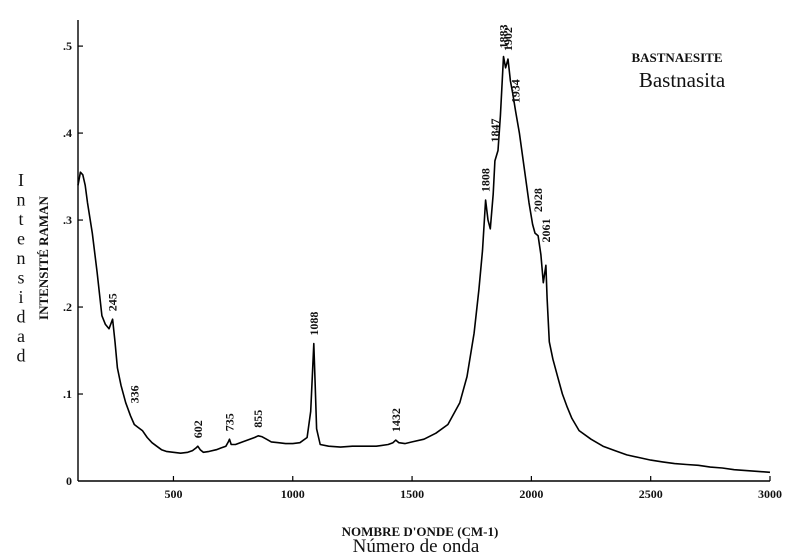 Image resolution: width=800 pixels, height=552 pixels. What do you see at coordinates (67, 46) in the screenshot?
I see `y-tick-label: .5` at bounding box center [67, 46].